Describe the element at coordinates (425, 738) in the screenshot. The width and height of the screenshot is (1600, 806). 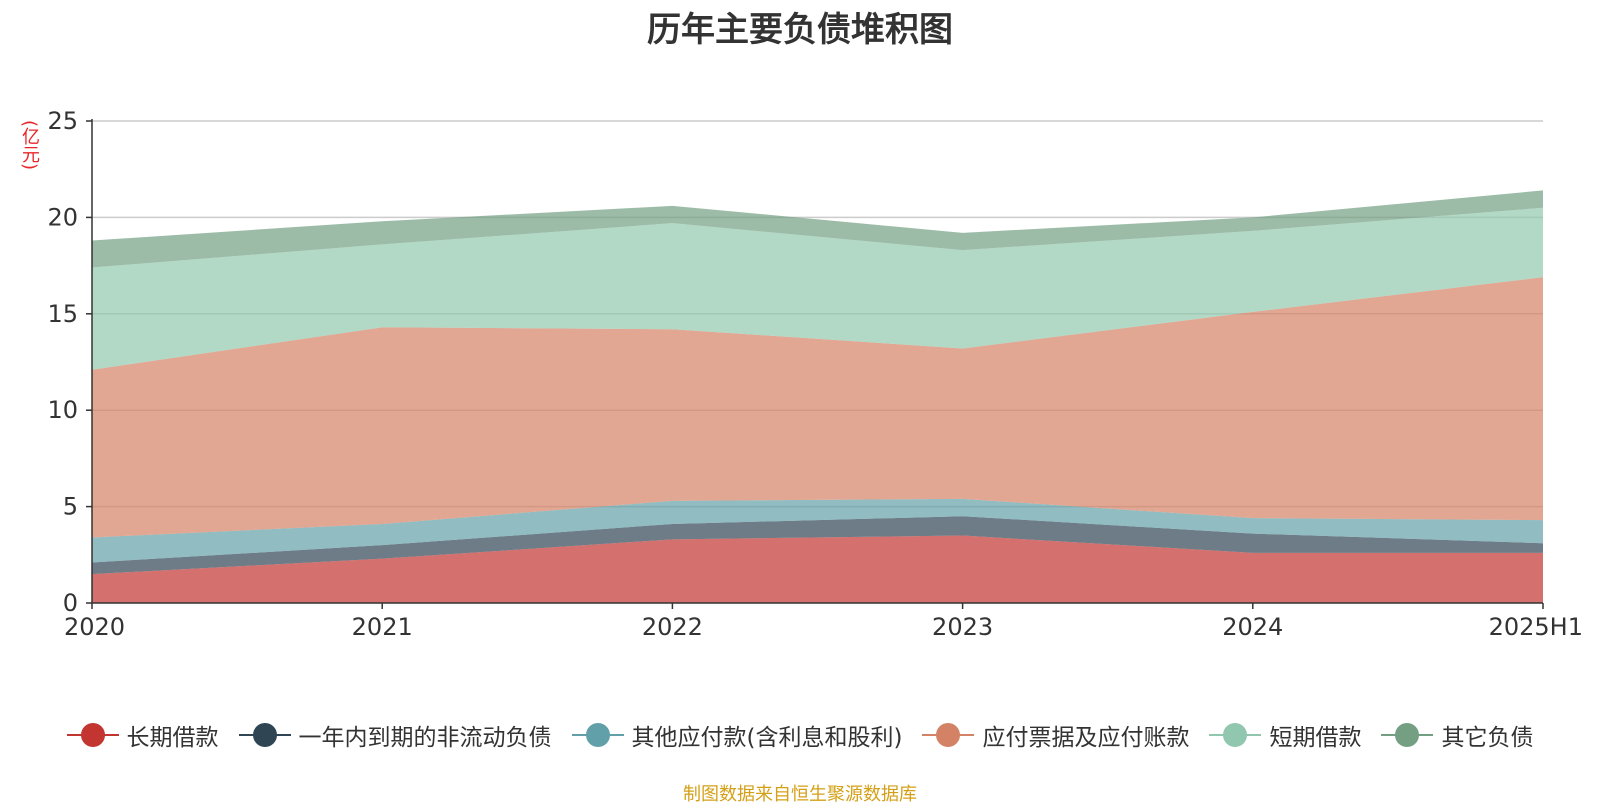
I see `legend-label: 一年内到期的非流动负债` at that location.